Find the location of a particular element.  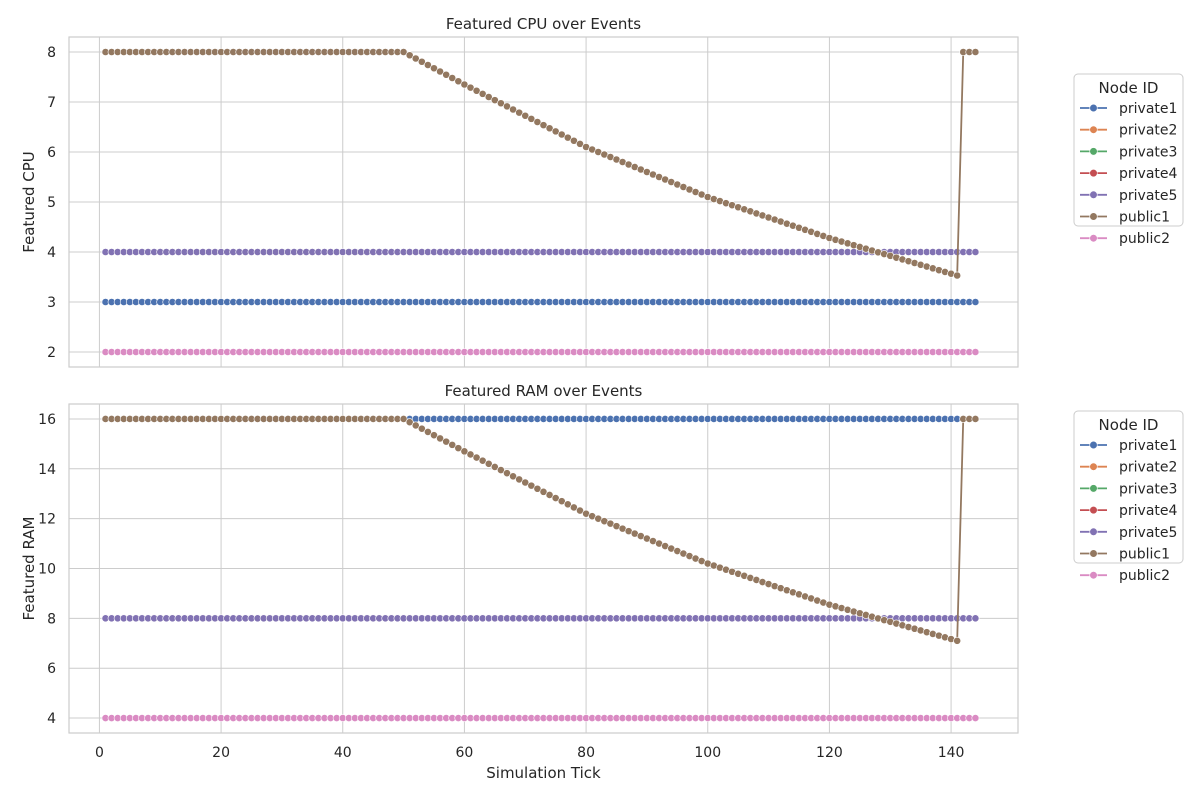

series-private1 is located at coordinates (540, 302).